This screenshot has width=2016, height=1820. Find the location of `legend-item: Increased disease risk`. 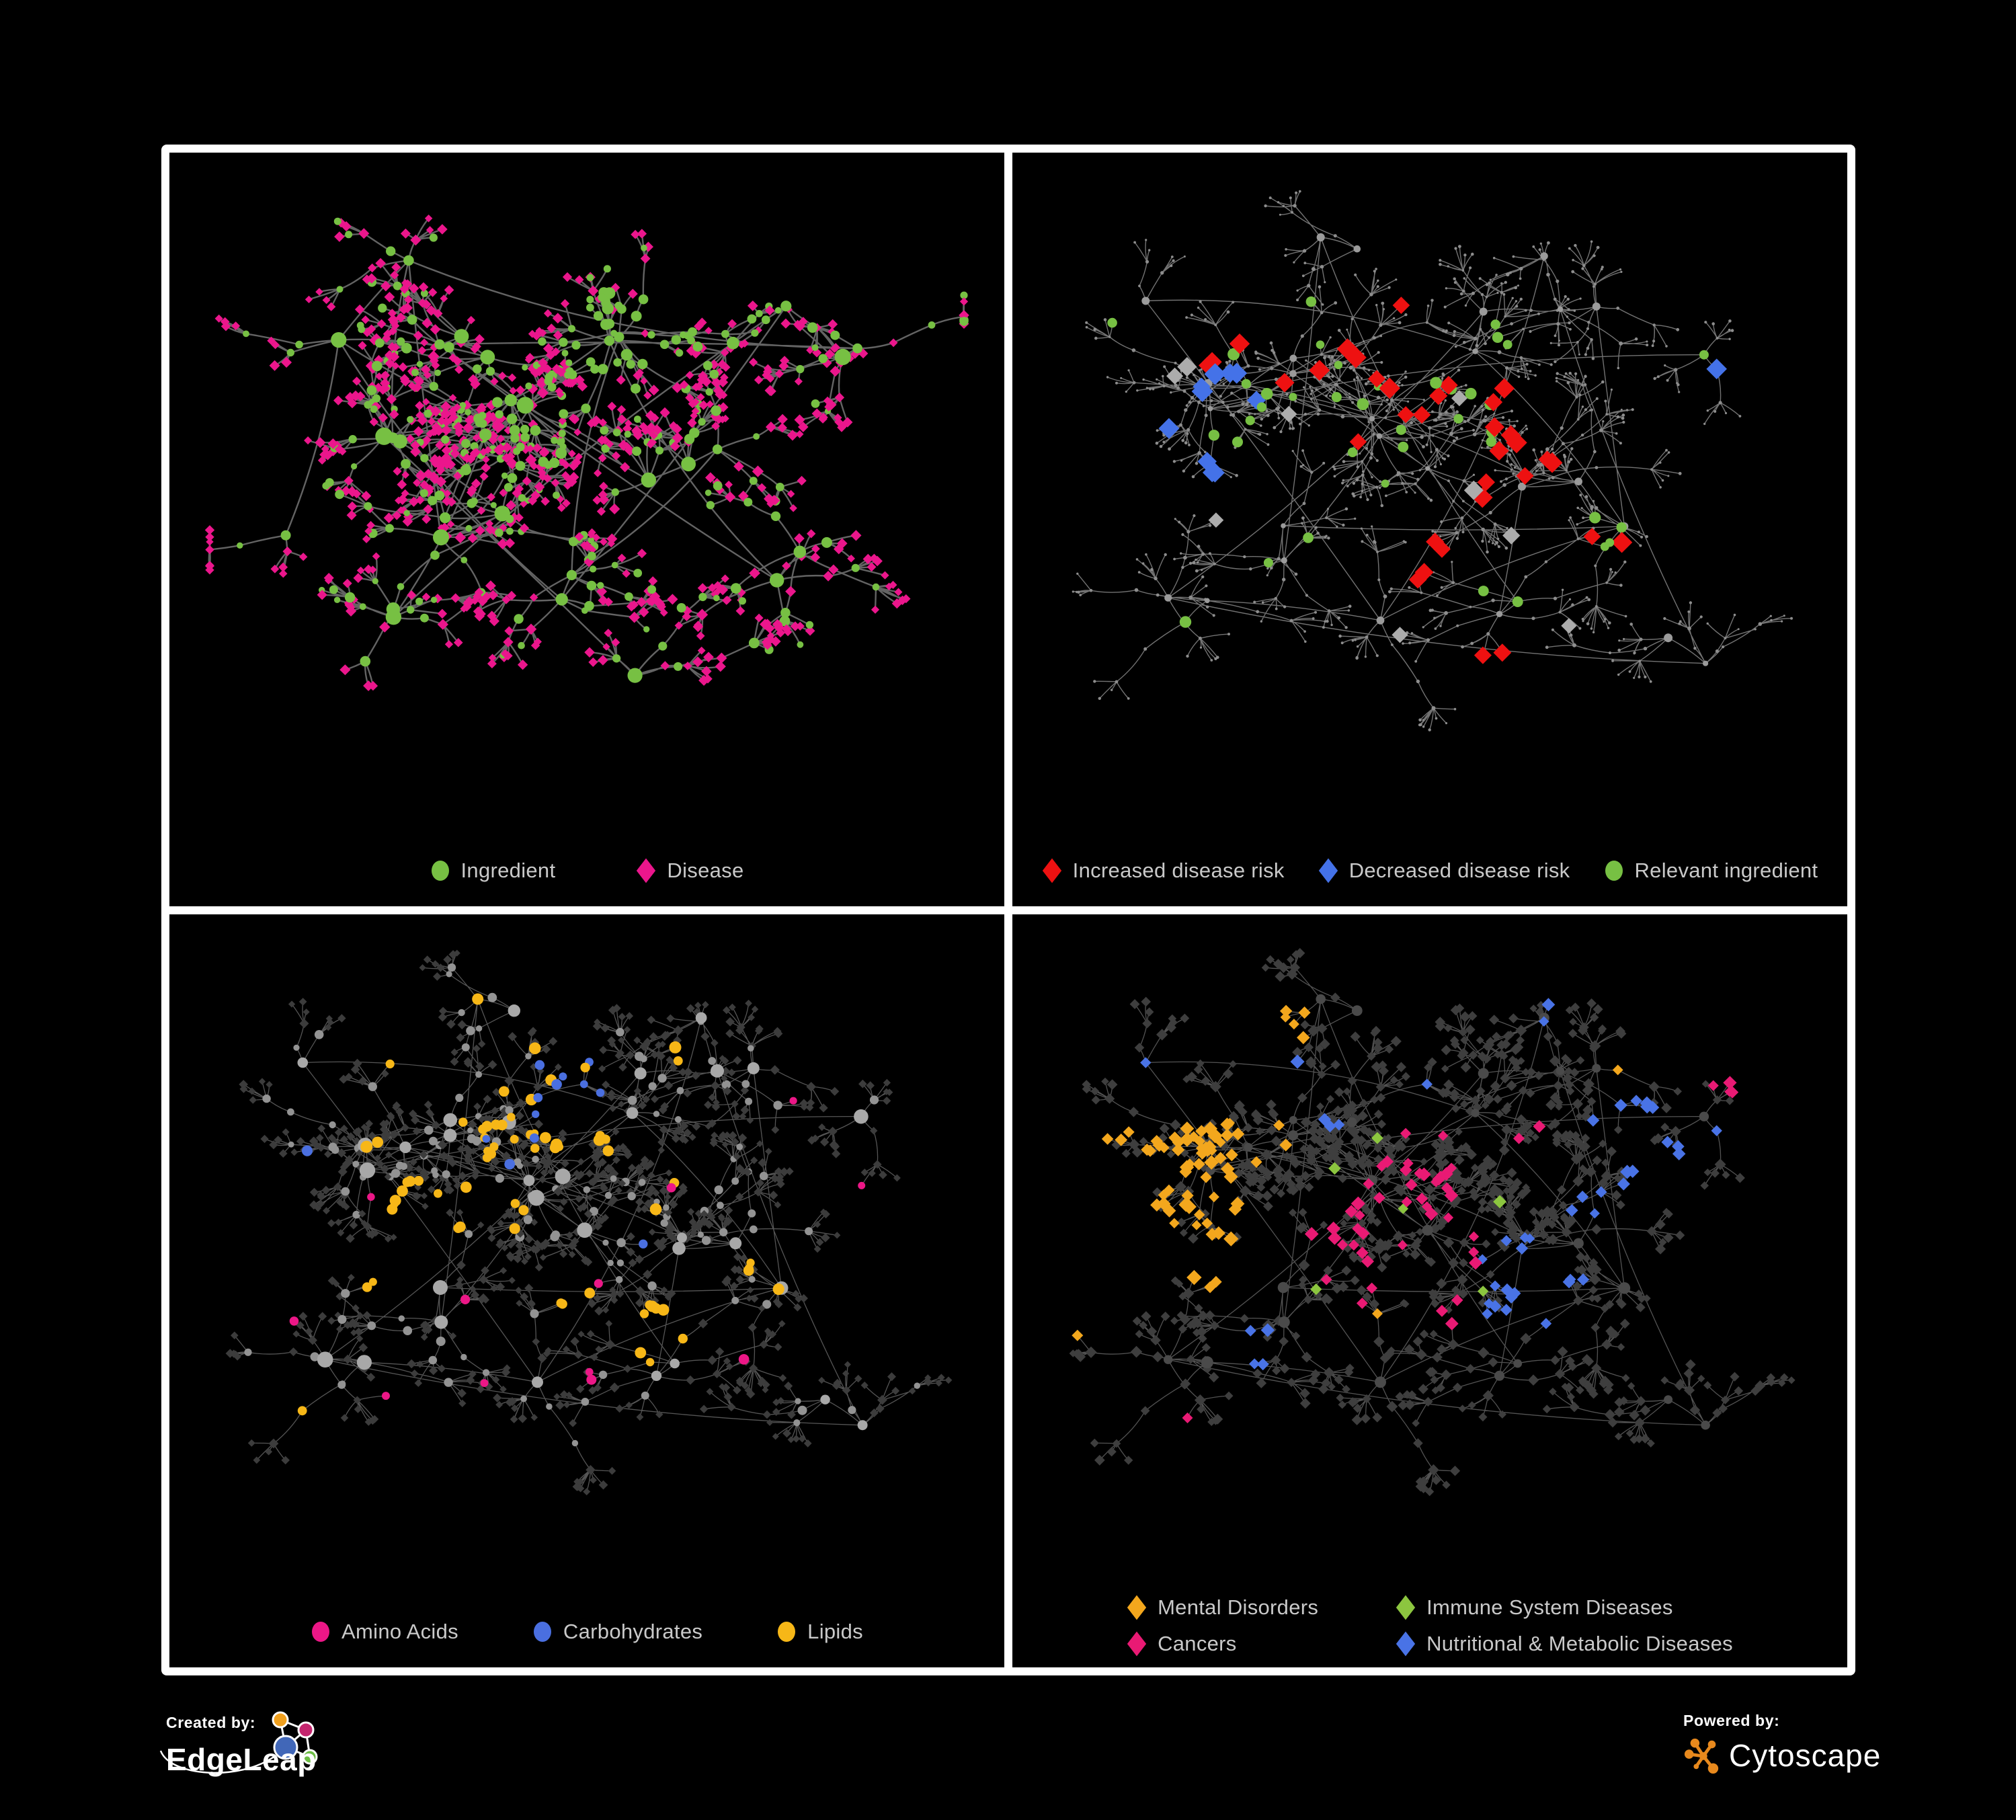

legend-item: Increased disease risk is located at coordinates (1163, 870).